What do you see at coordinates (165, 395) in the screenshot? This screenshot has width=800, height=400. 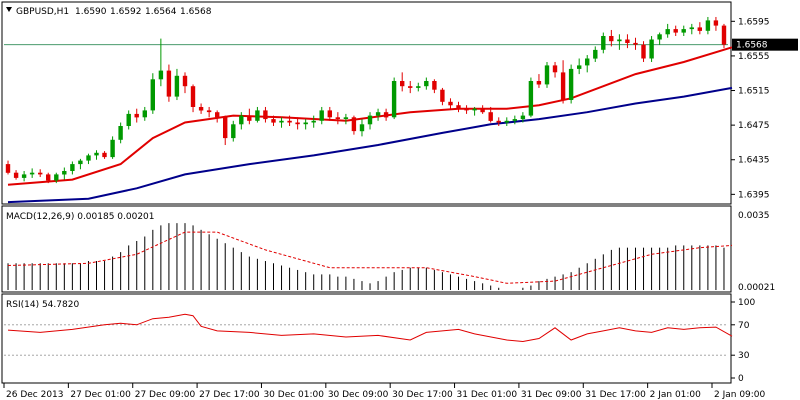 I see `time-tick-label: 27 Dec 09:00` at bounding box center [165, 395].